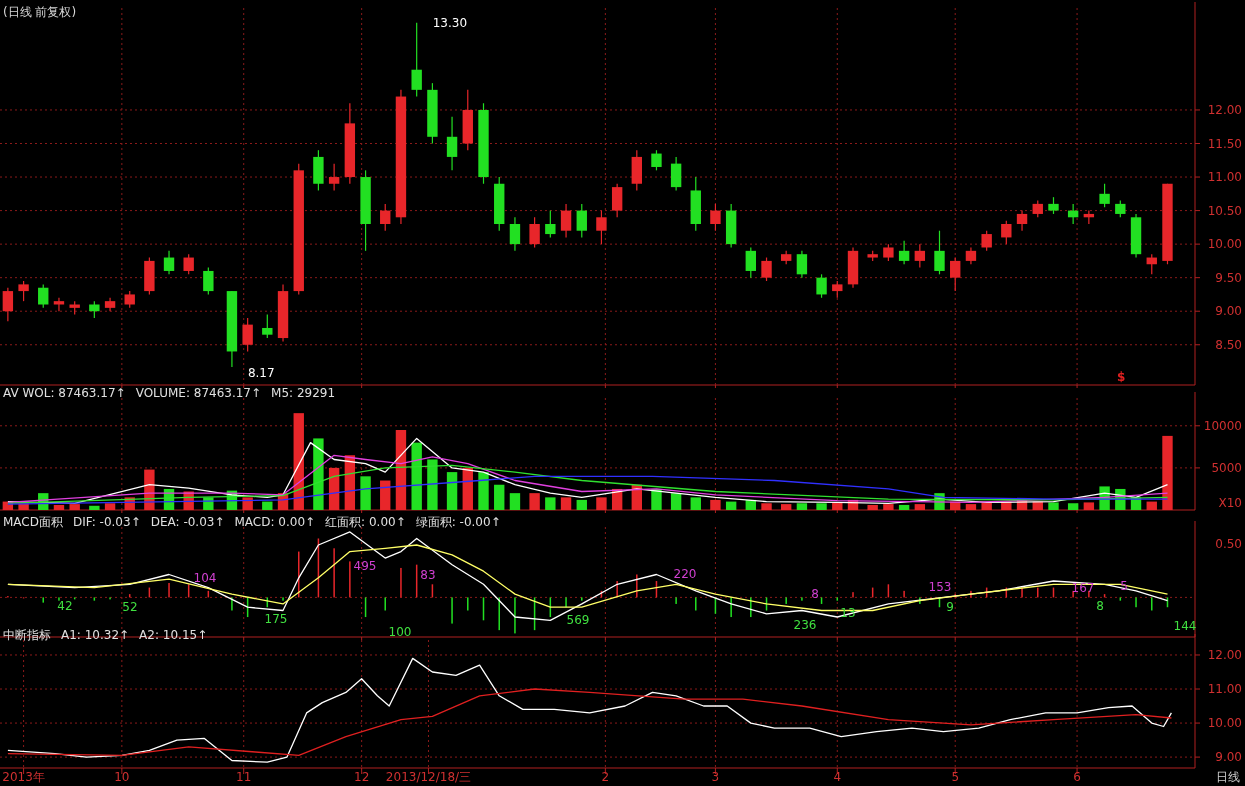 This screenshot has height=786, width=1245. What do you see at coordinates (450, 22) in the screenshot?
I see `annotation: 13.30` at bounding box center [450, 22].